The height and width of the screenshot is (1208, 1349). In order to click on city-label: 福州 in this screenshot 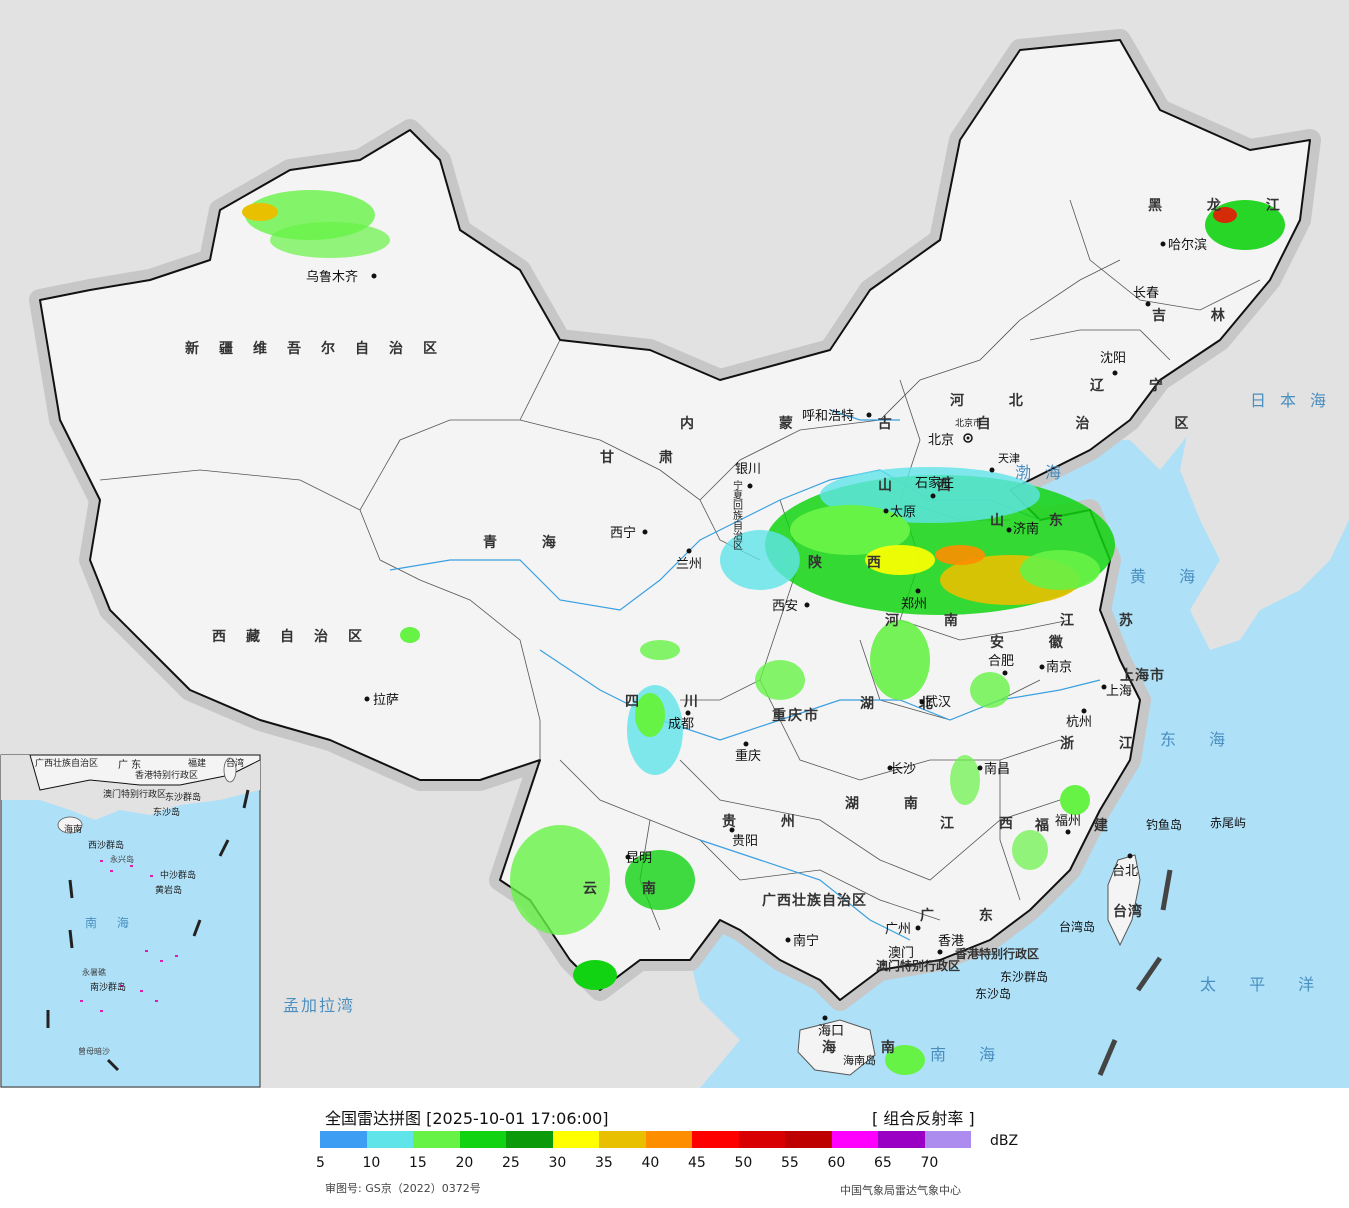, I will do `click(1068, 821)`.